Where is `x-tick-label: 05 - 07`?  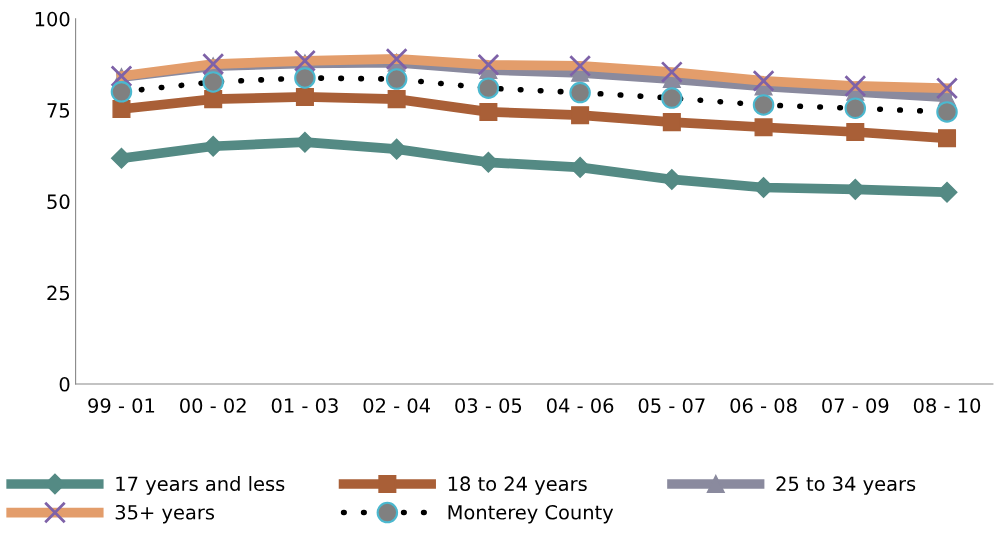 x-tick-label: 05 - 07 is located at coordinates (671, 405).